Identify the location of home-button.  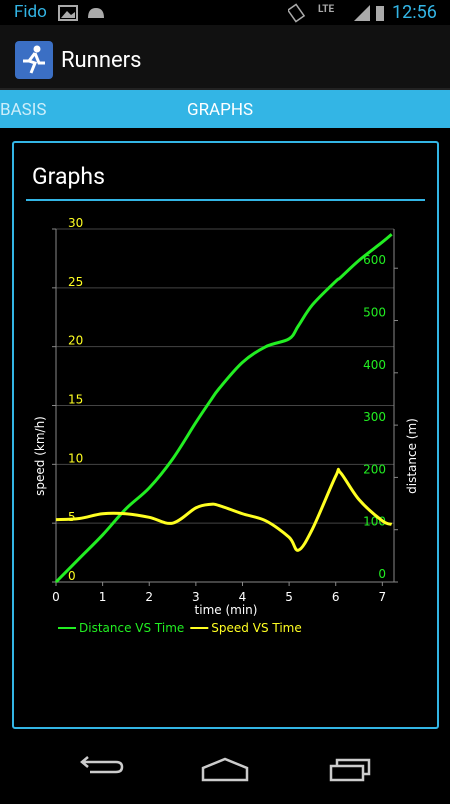
(225, 769).